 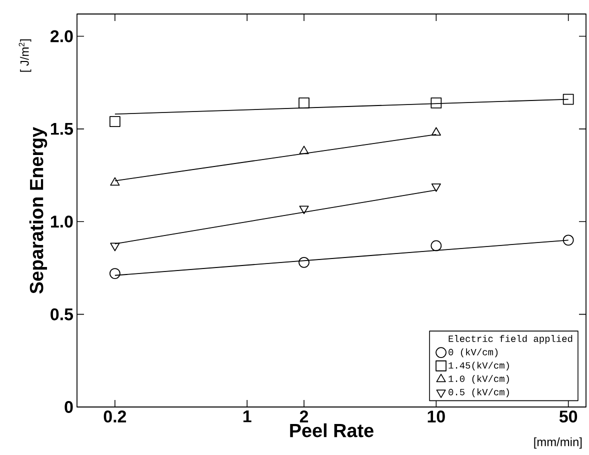 I want to click on legend-label: 1.45(kV/cm), so click(x=478, y=366).